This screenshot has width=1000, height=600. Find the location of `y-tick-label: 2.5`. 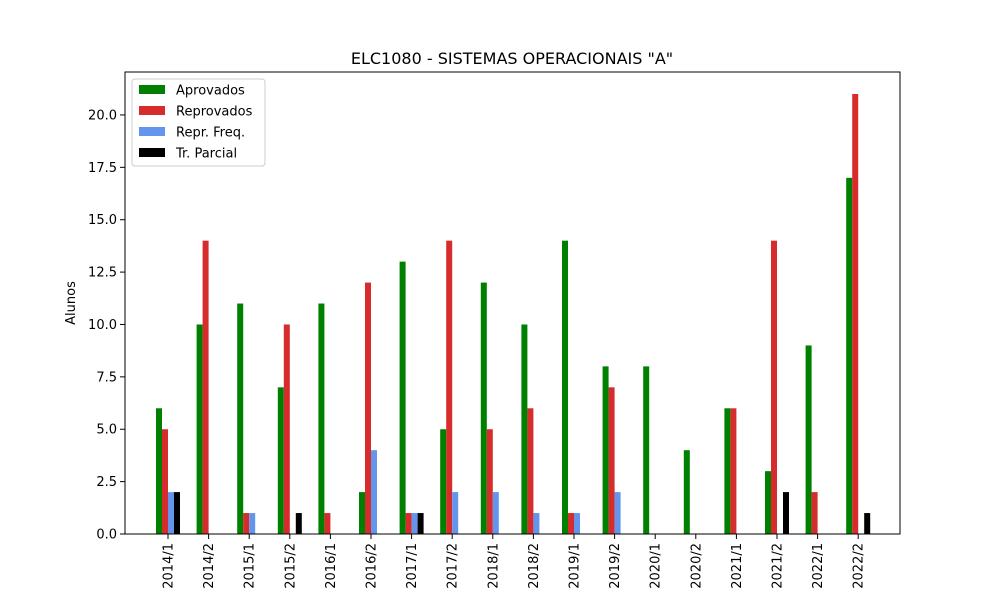

y-tick-label: 2.5 is located at coordinates (106, 482).